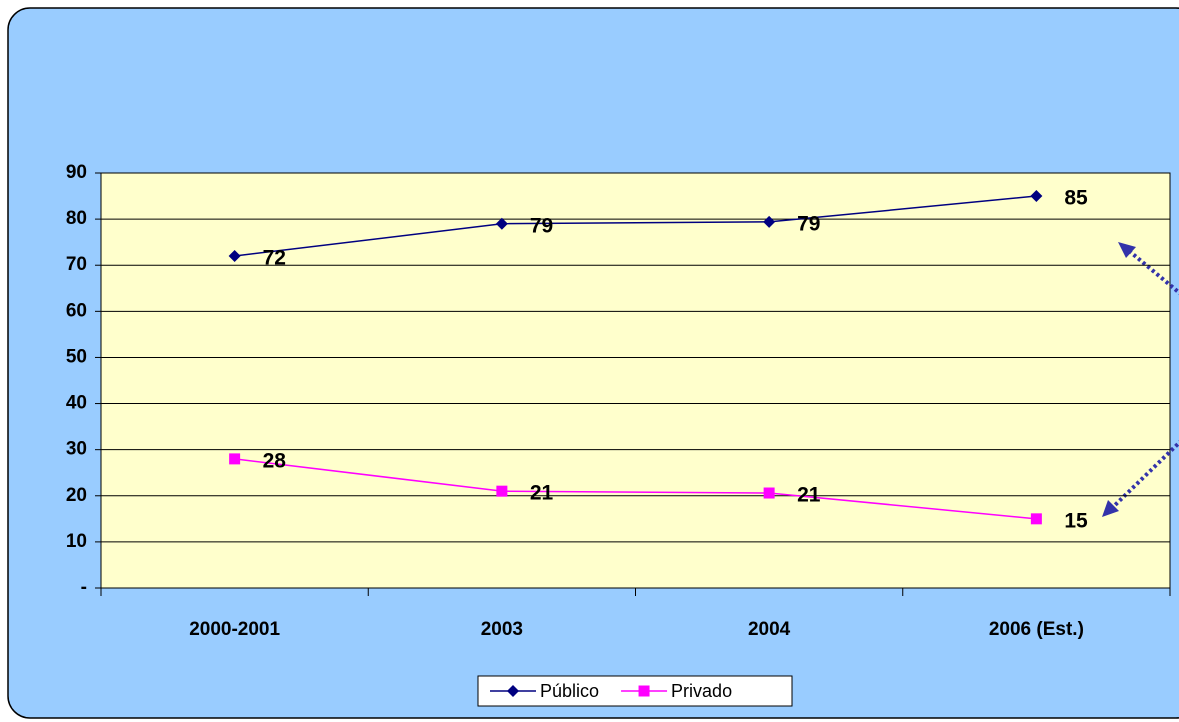  I want to click on y-tick-label: 30, so click(76, 449).